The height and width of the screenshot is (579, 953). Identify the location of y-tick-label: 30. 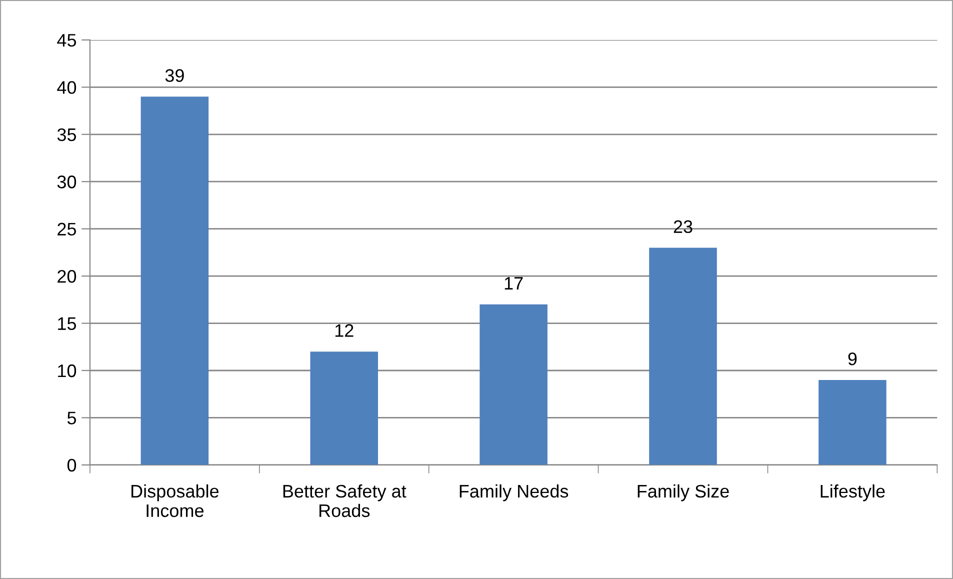
(66, 182).